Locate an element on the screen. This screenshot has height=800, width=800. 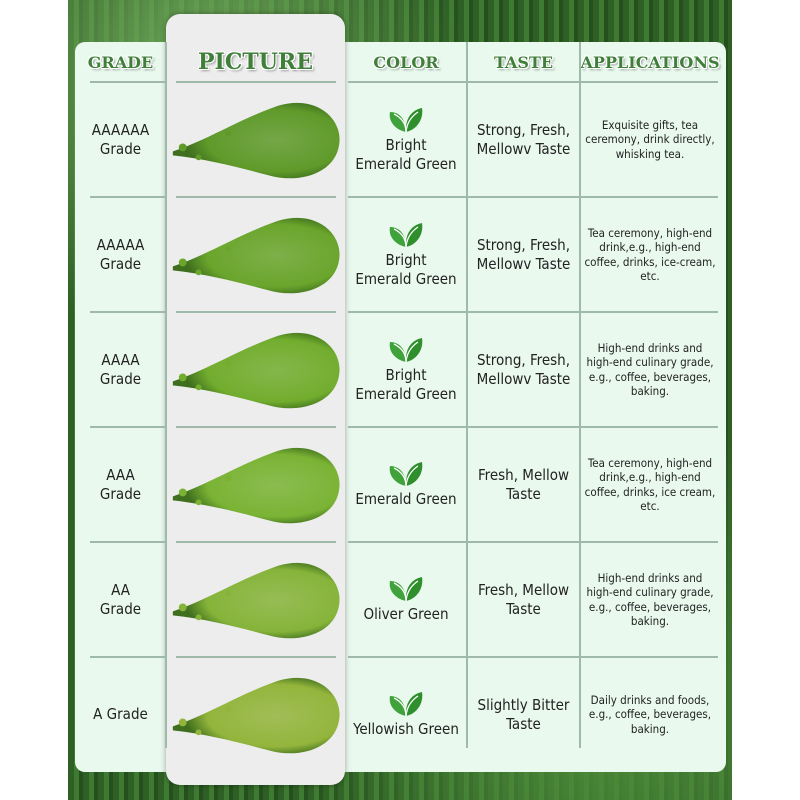
color-cell: Oliver Green is located at coordinates (406, 599).